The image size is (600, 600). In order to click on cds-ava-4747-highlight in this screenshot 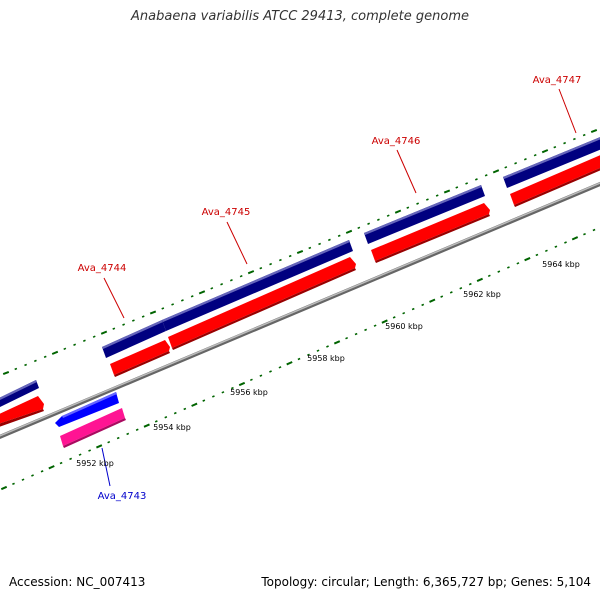, I will do `click(551, 158)`.